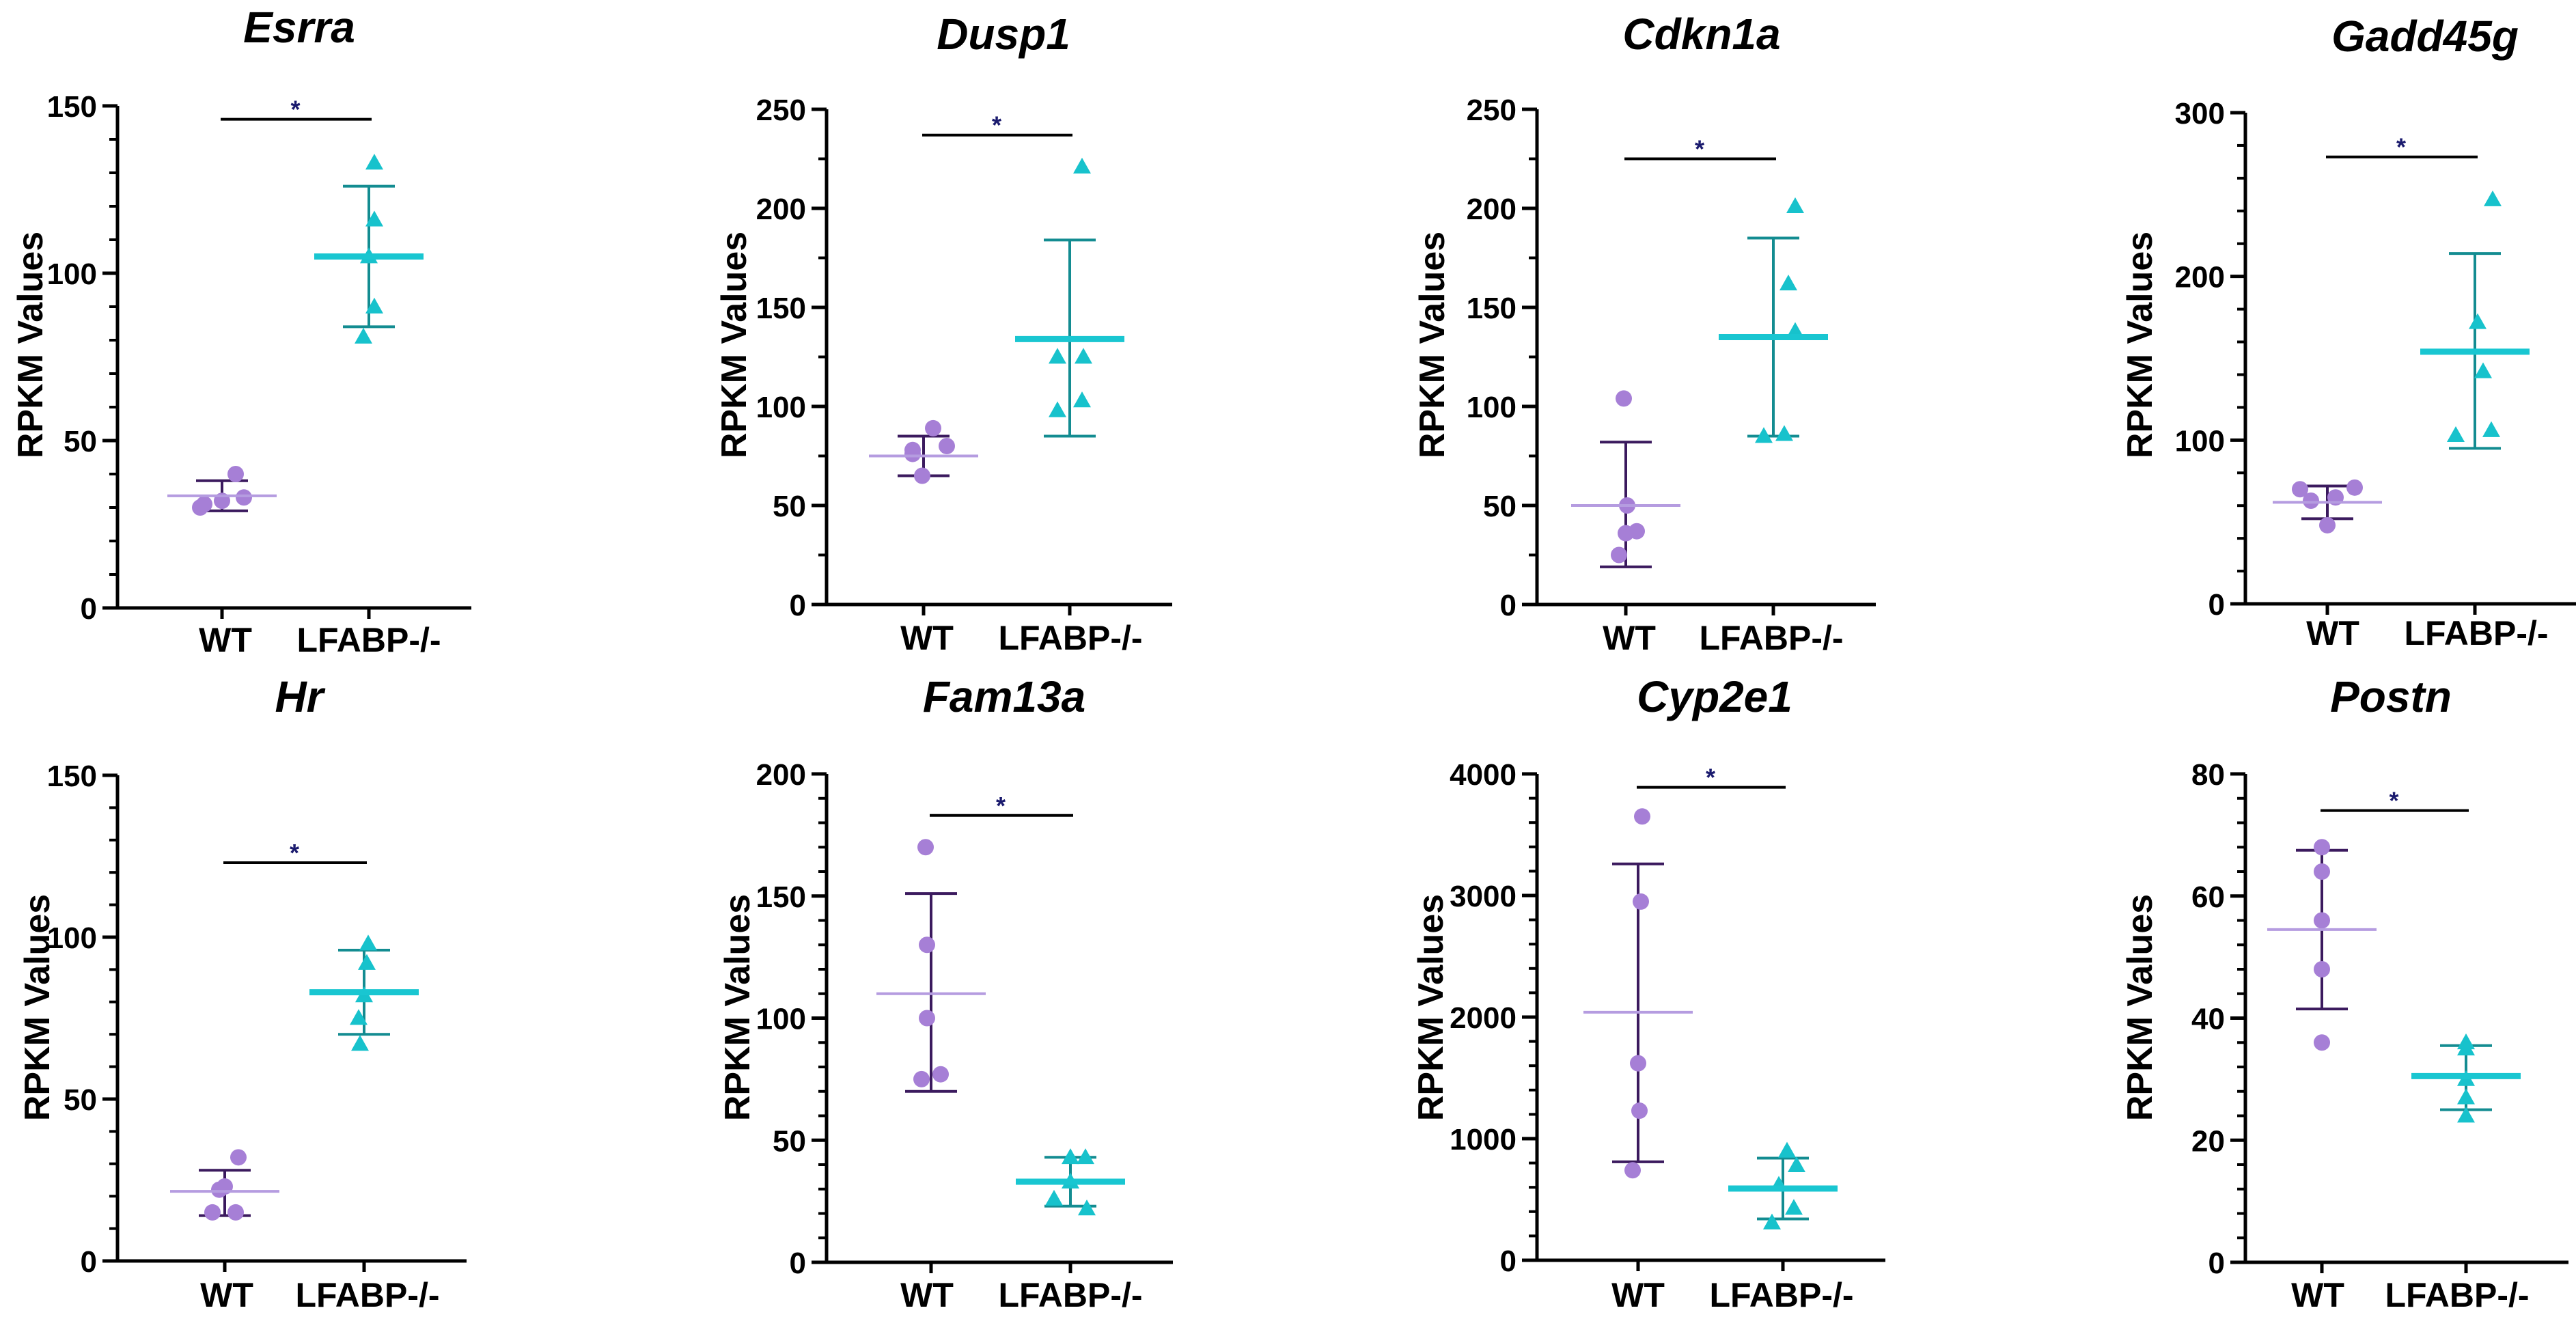 This screenshot has width=2576, height=1319. I want to click on panel-title: Esrra, so click(299, 28).